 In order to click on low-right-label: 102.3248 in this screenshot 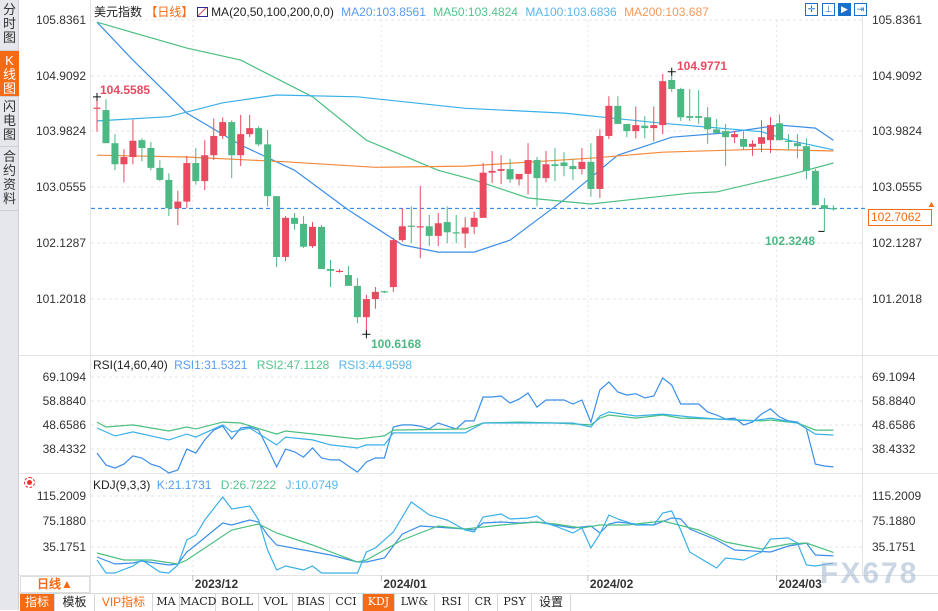, I will do `click(790, 241)`.